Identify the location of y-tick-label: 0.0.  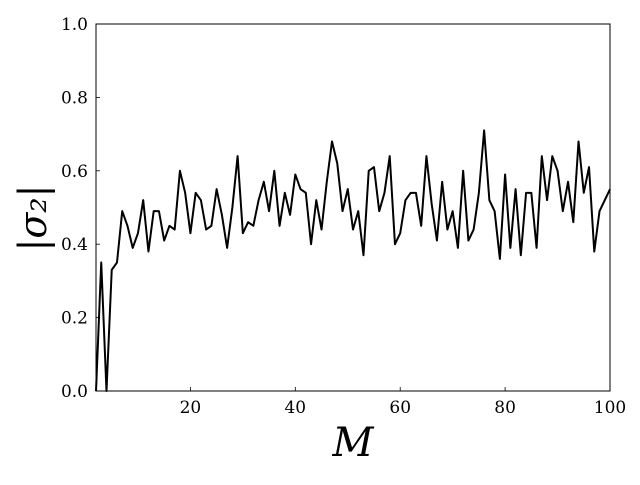
(74, 392).